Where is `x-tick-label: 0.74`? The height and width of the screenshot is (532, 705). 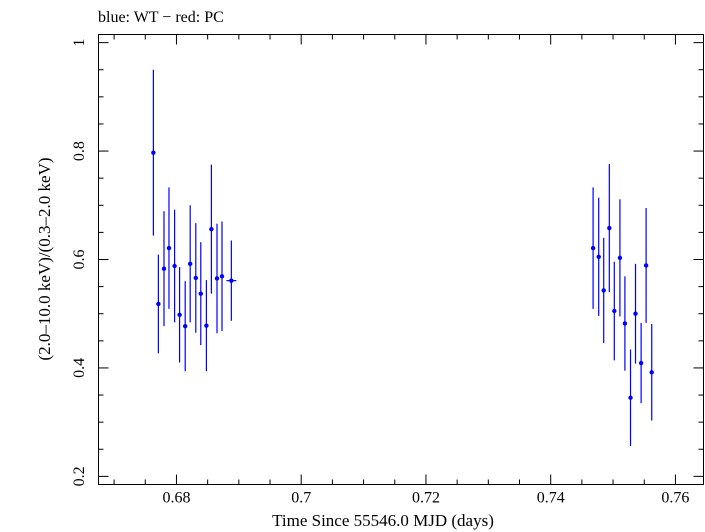
x-tick-label: 0.74 is located at coordinates (551, 498).